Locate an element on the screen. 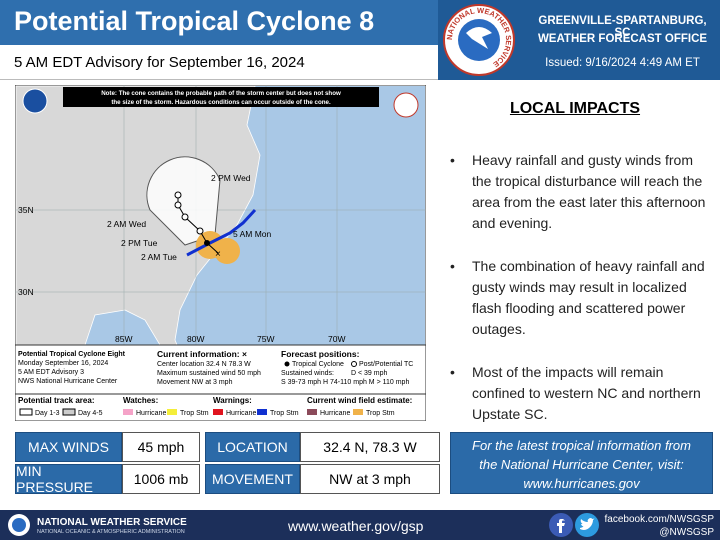  nhc-text: the National Hurricane Center, visit: is located at coordinates (581, 464).